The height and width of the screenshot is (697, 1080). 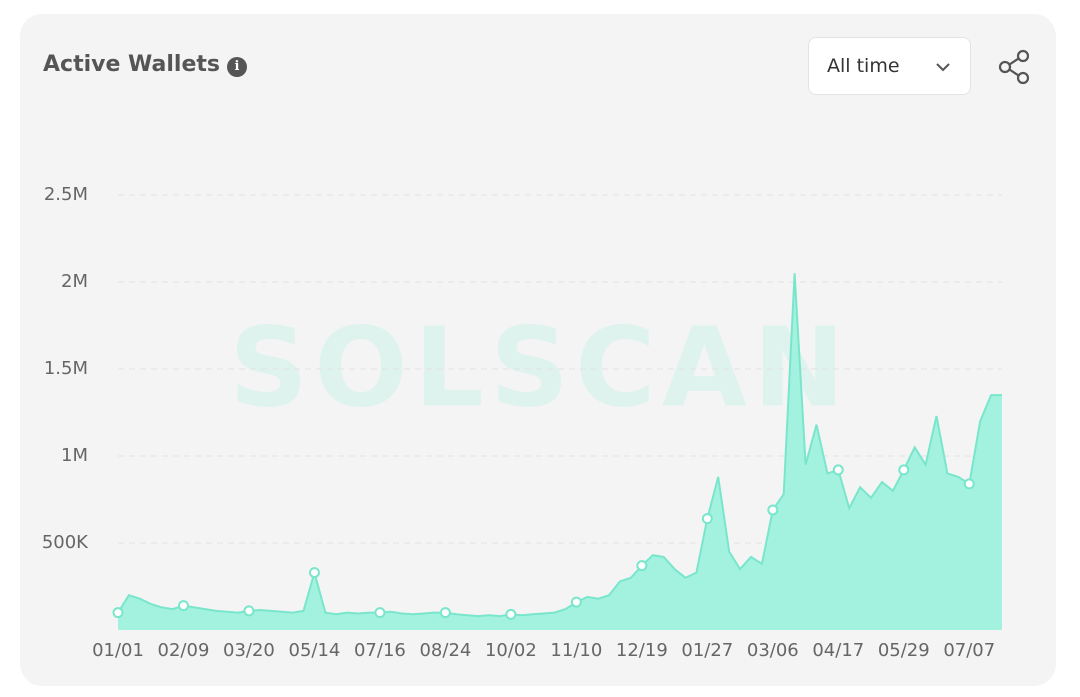 I want to click on x-tick-label: 05/14, so click(x=315, y=650).